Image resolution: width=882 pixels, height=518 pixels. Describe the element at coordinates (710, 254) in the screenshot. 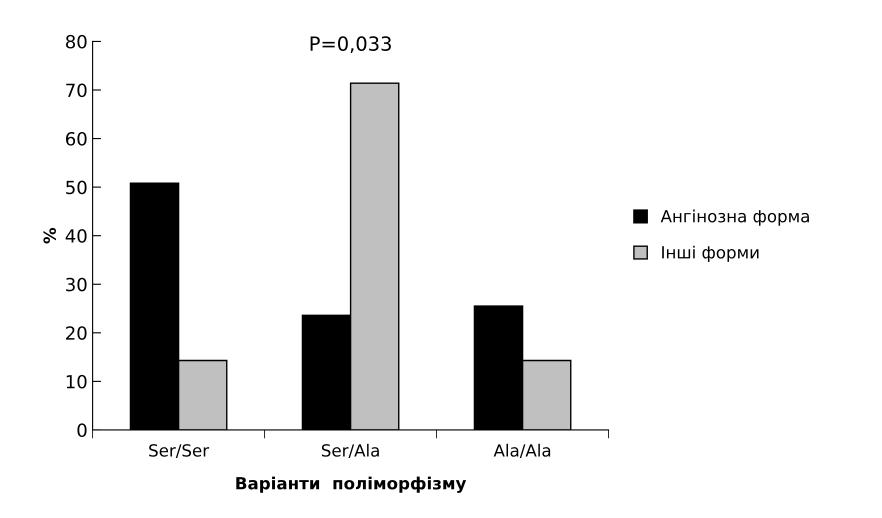

I see `legend-label: Інші форми` at that location.